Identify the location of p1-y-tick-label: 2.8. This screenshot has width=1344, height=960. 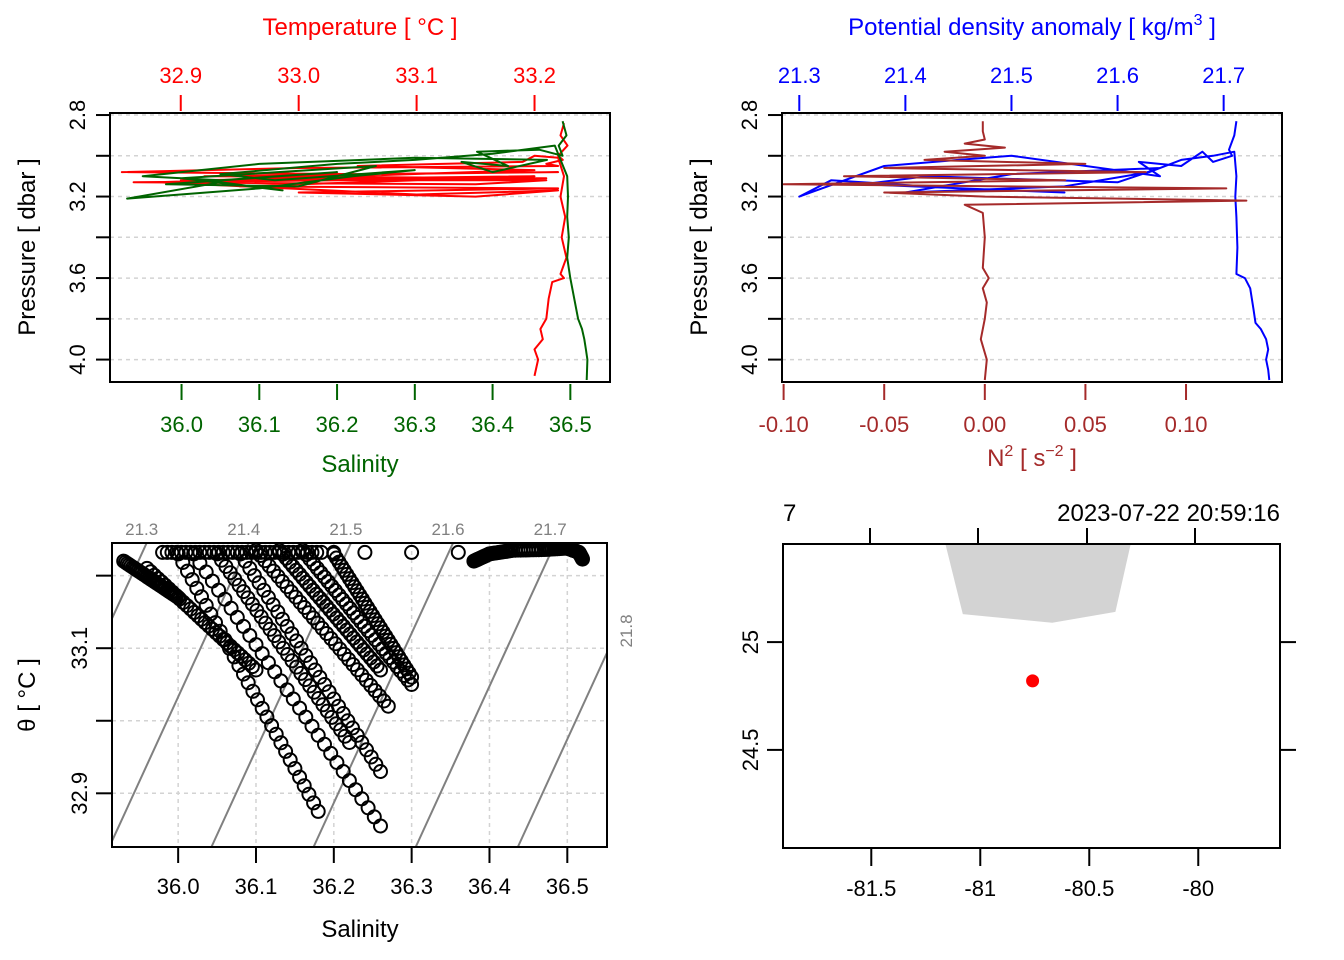
(77, 115).